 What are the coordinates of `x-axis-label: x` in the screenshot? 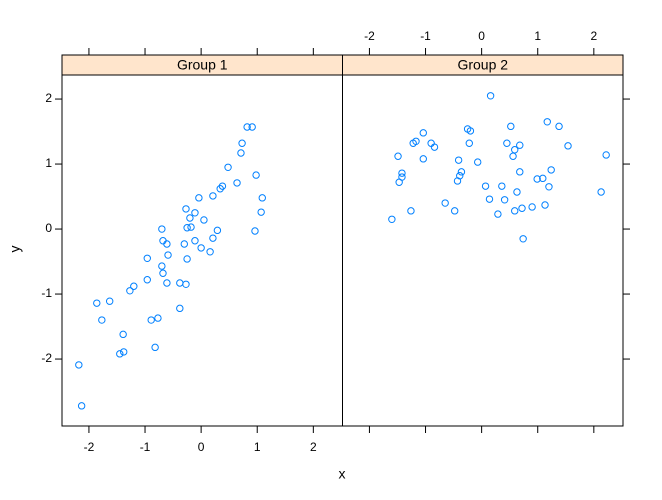 It's located at (342, 474).